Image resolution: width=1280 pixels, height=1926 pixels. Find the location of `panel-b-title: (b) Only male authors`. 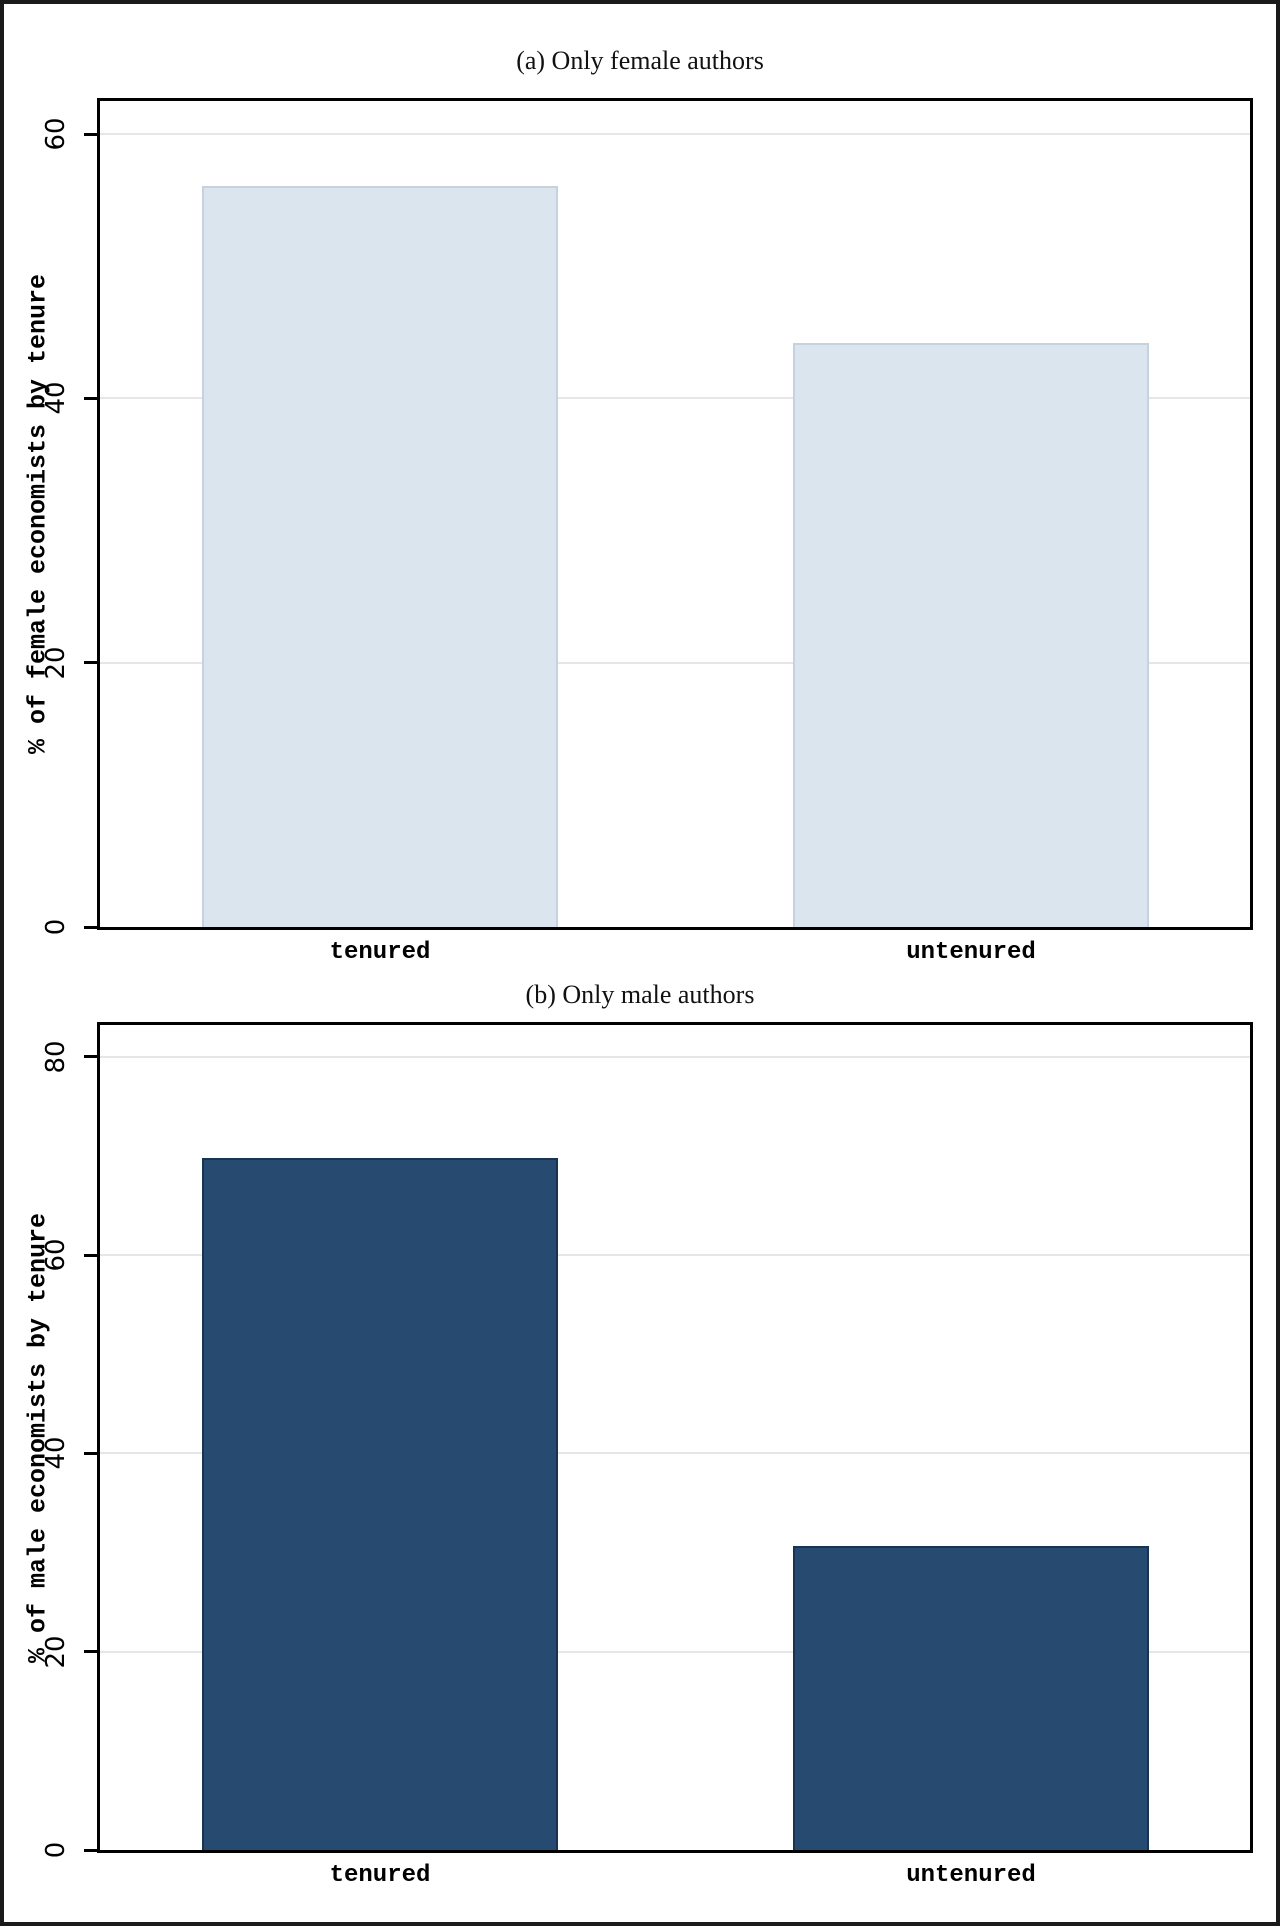

panel-b-title: (b) Only male authors is located at coordinates (640, 994).